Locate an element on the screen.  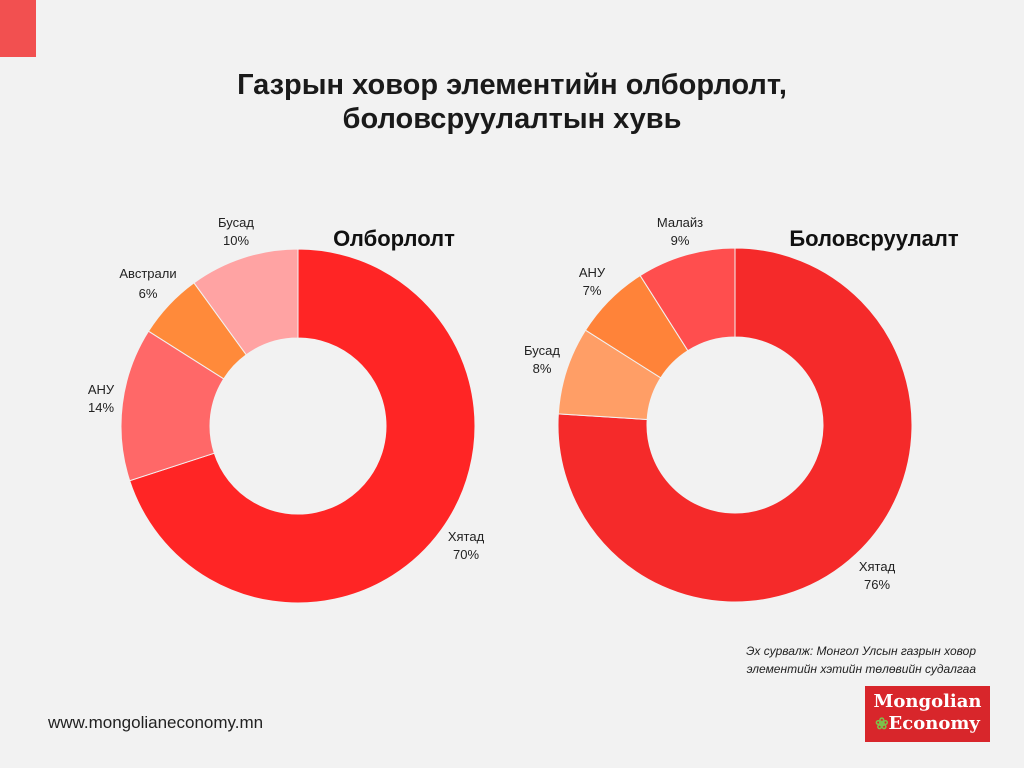
slice-value-0-0: 70% is located at coordinates (466, 554).